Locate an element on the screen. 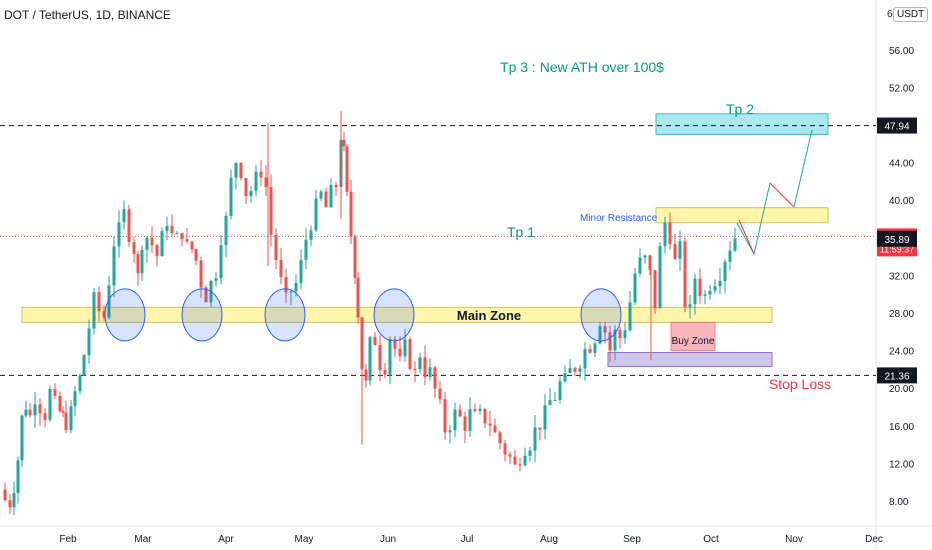 The image size is (932, 550). x-tick-label: Aug is located at coordinates (549, 539).